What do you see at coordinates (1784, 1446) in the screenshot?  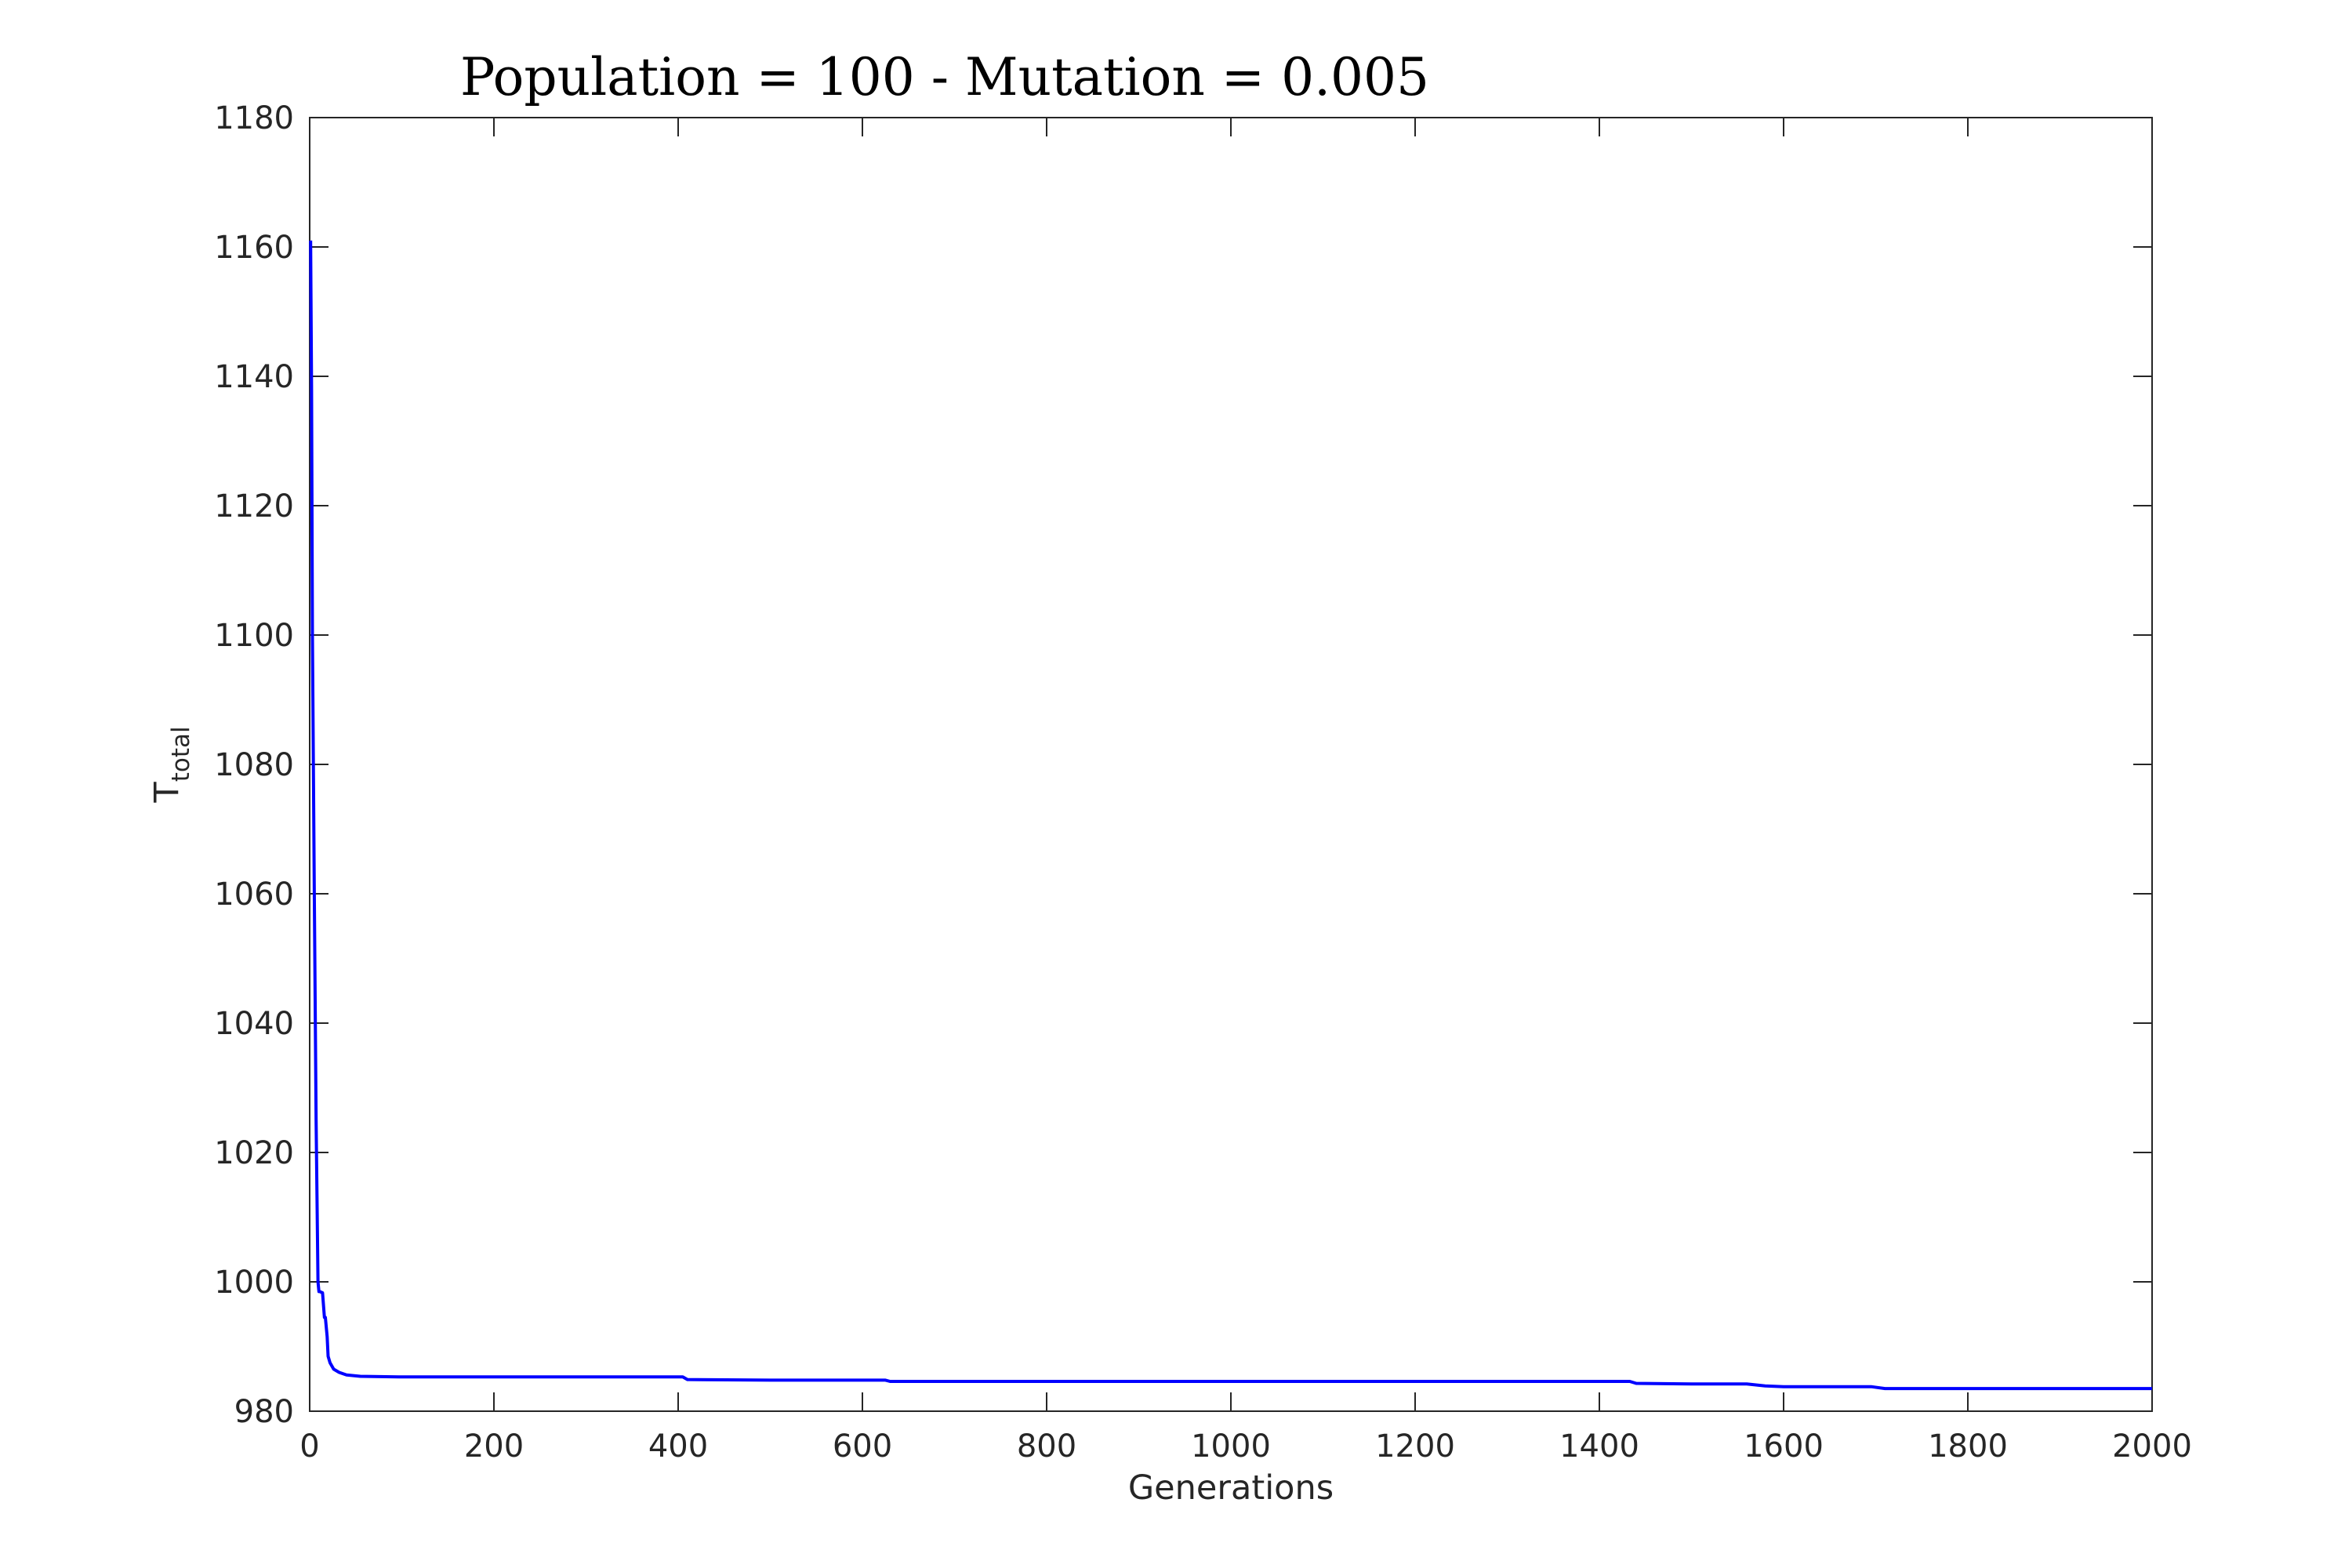 I see `x-tick-label: 1600` at bounding box center [1784, 1446].